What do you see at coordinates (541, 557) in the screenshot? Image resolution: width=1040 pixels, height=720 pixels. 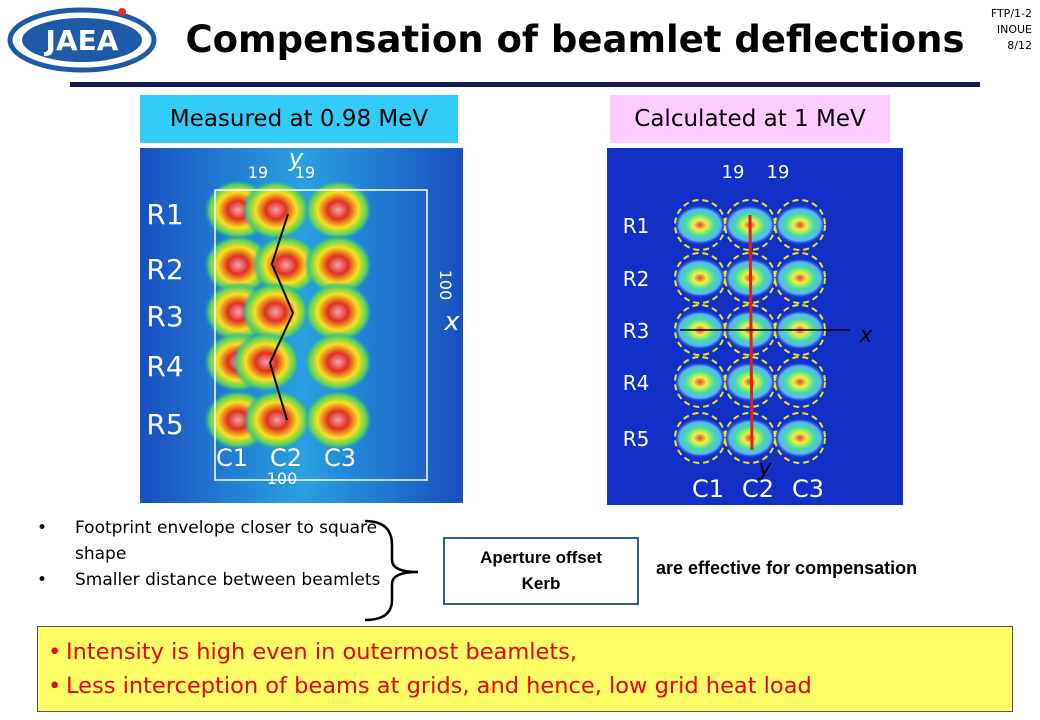 I see `cause: Aperture offset` at bounding box center [541, 557].